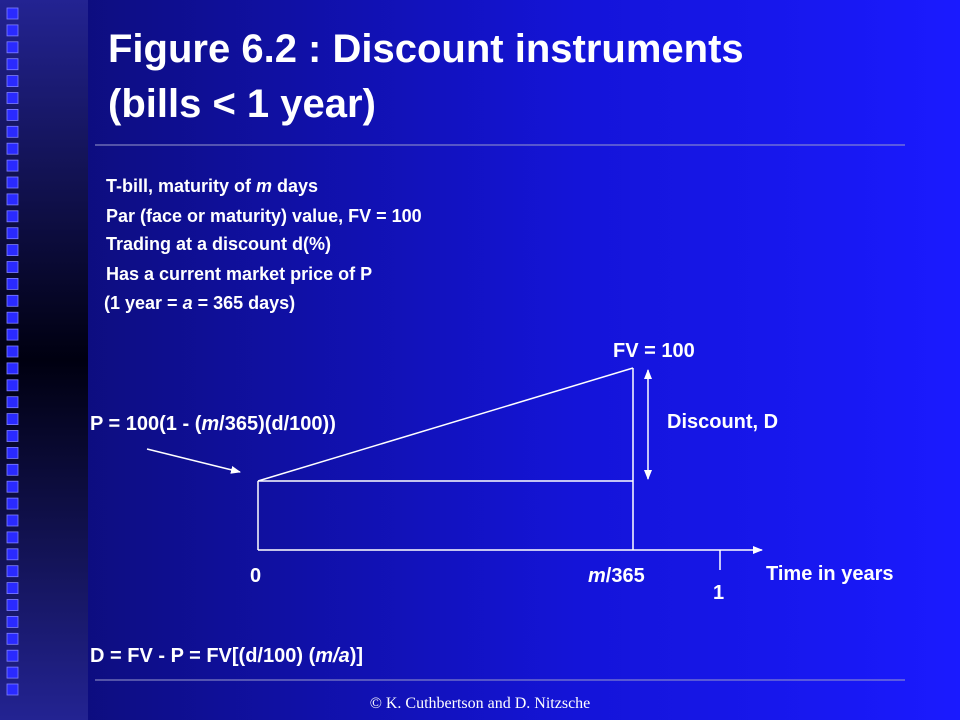 This screenshot has width=960, height=720. Describe the element at coordinates (722, 422) in the screenshot. I see `discount-label: Discount, D` at that location.